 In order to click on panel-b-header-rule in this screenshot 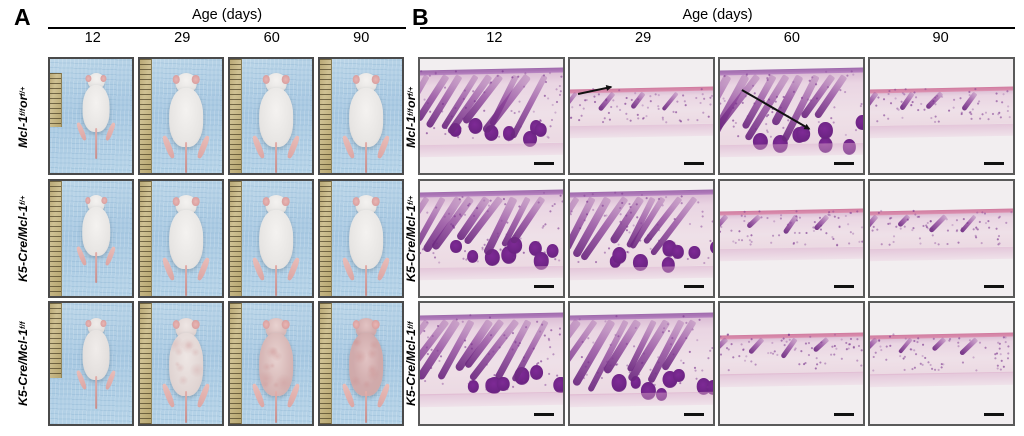, I will do `click(717, 27)`.